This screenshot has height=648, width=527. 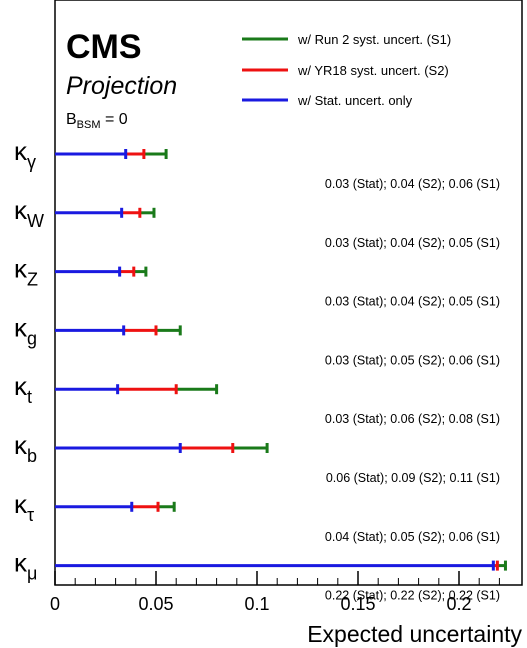 I want to click on x-tick-label-3: 0.15, so click(x=357, y=604).